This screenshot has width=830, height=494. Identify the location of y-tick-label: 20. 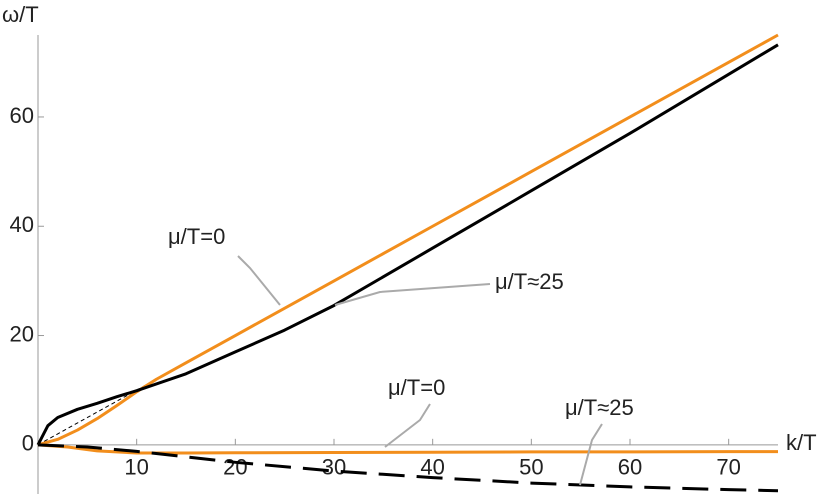
(22, 333).